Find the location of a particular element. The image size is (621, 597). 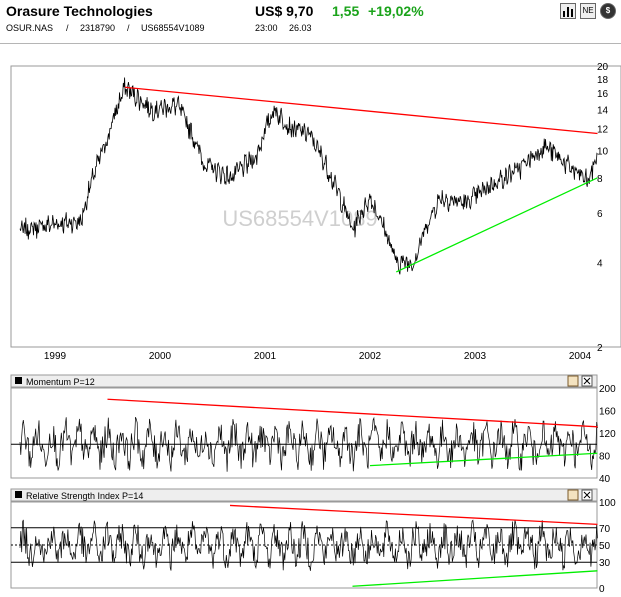

rsi-resistance-trendline is located at coordinates (413, 515).